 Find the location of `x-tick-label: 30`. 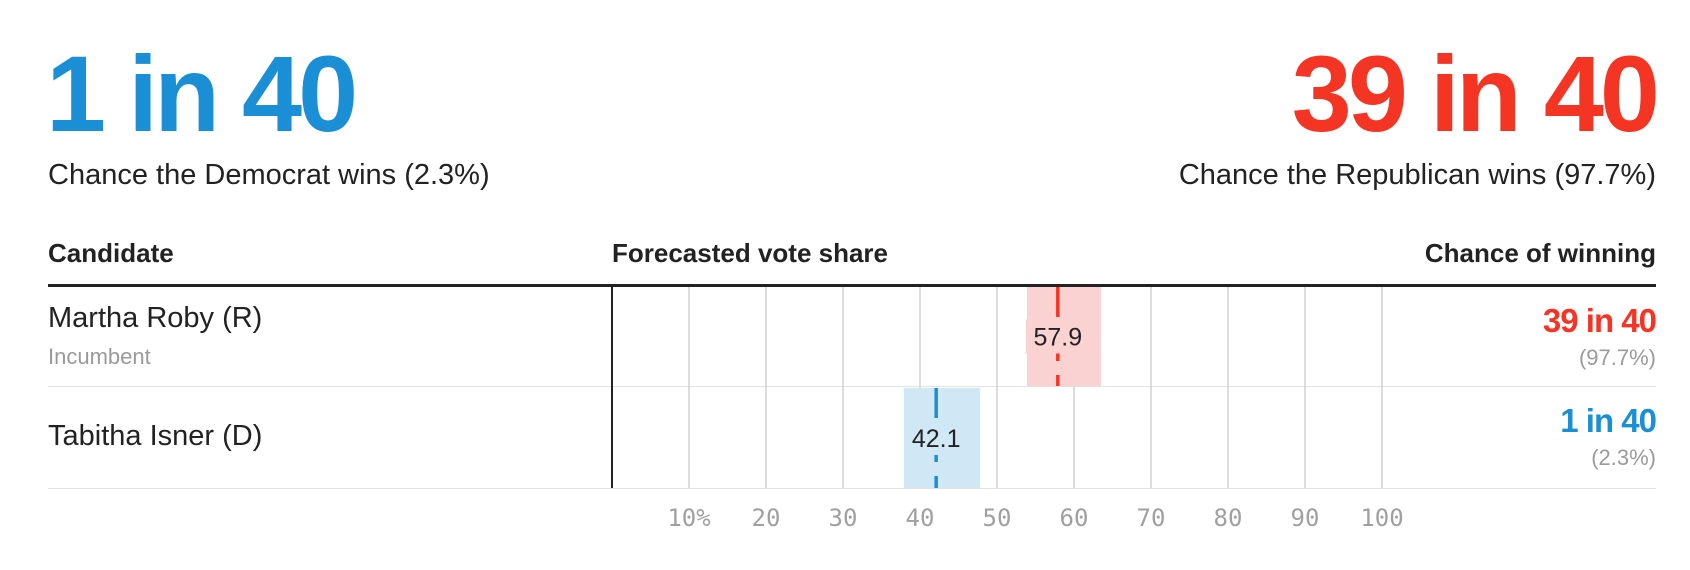

x-tick-label: 30 is located at coordinates (843, 518).